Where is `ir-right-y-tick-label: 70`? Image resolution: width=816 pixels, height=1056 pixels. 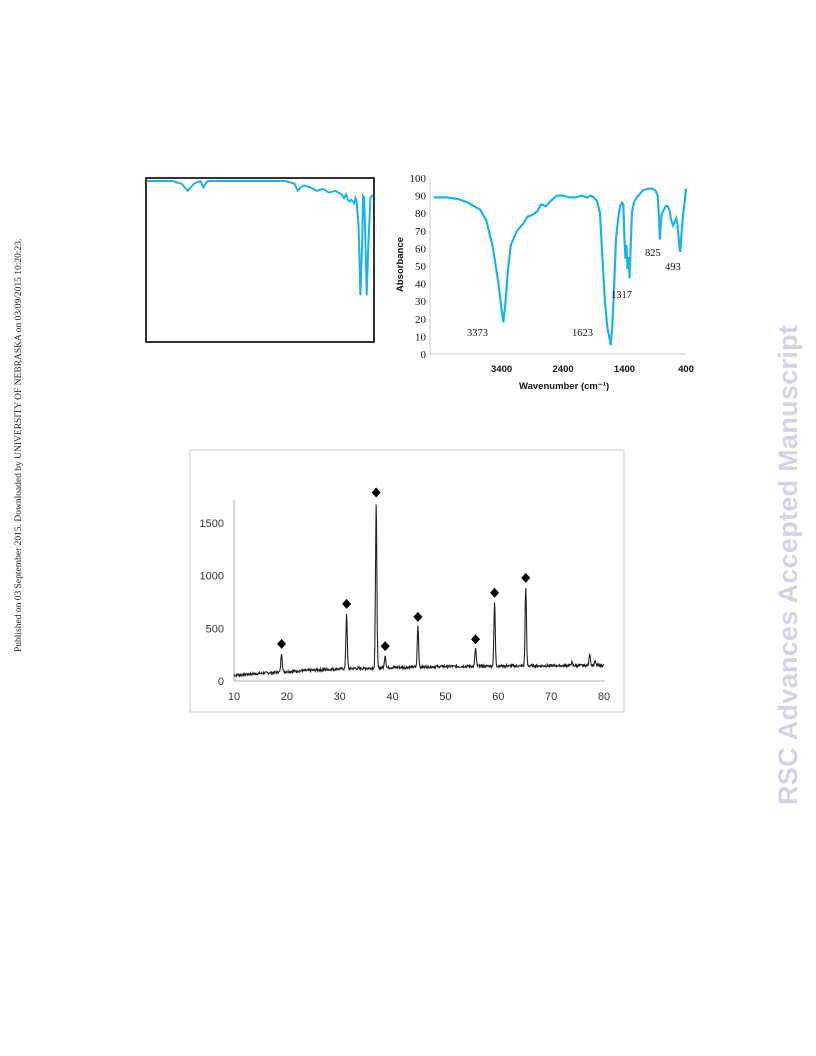
ir-right-y-tick-label: 70 is located at coordinates (421, 232).